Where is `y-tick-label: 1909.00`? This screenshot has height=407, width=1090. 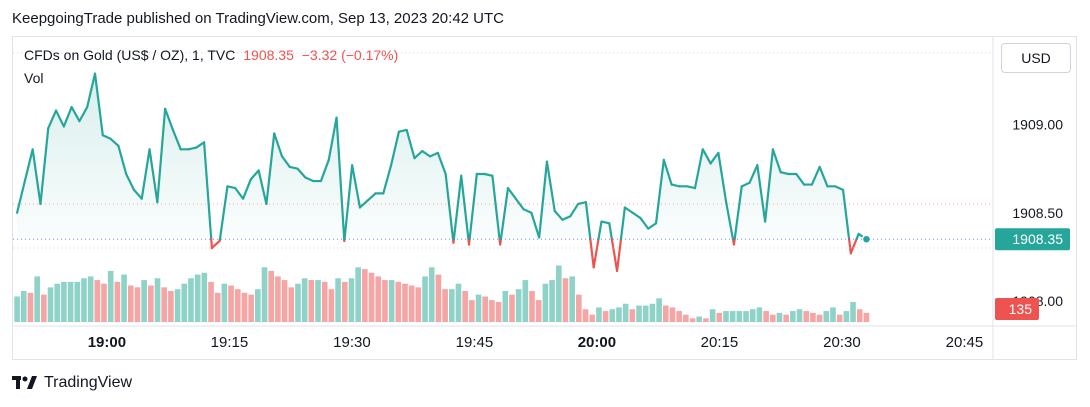 y-tick-label: 1909.00 is located at coordinates (1037, 125).